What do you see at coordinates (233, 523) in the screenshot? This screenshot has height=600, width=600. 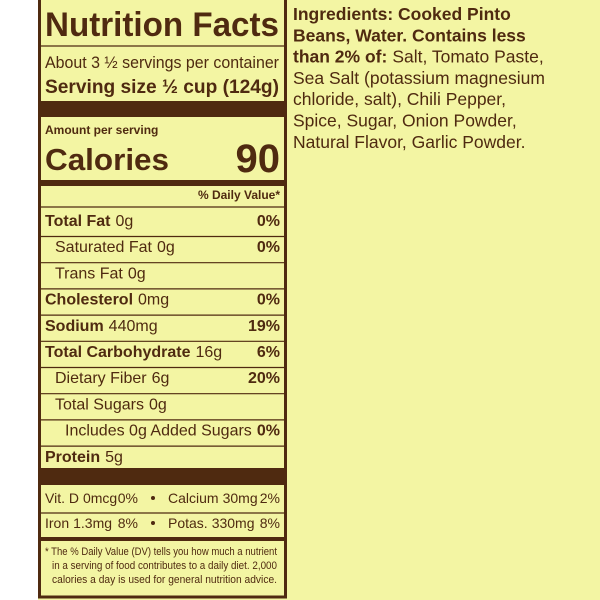 I see `vitamin-amount: 330mg` at bounding box center [233, 523].